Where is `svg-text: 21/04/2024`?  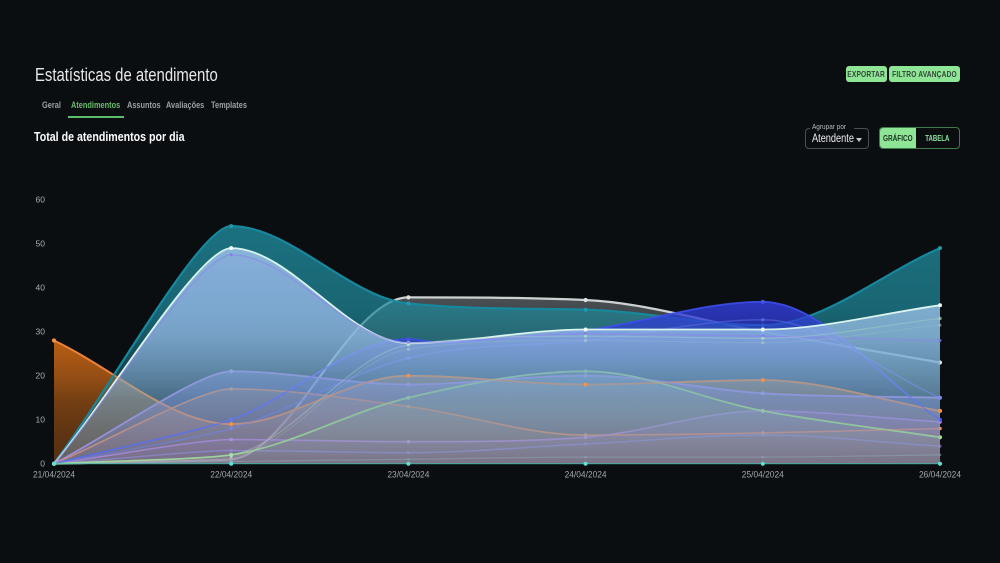
svg-text: 21/04/2024 is located at coordinates (54, 475).